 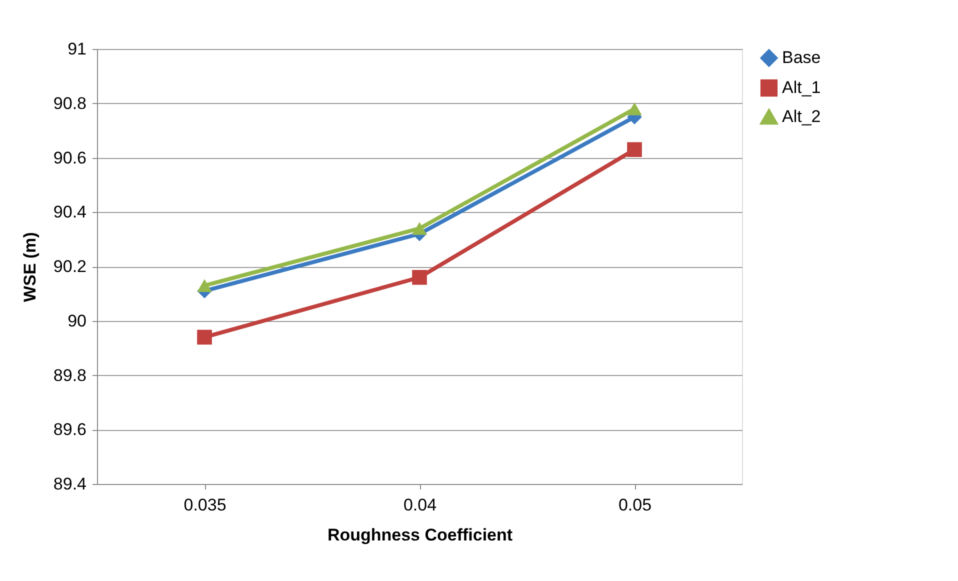 What do you see at coordinates (420, 505) in the screenshot?
I see `x-tick-label: 0.04` at bounding box center [420, 505].